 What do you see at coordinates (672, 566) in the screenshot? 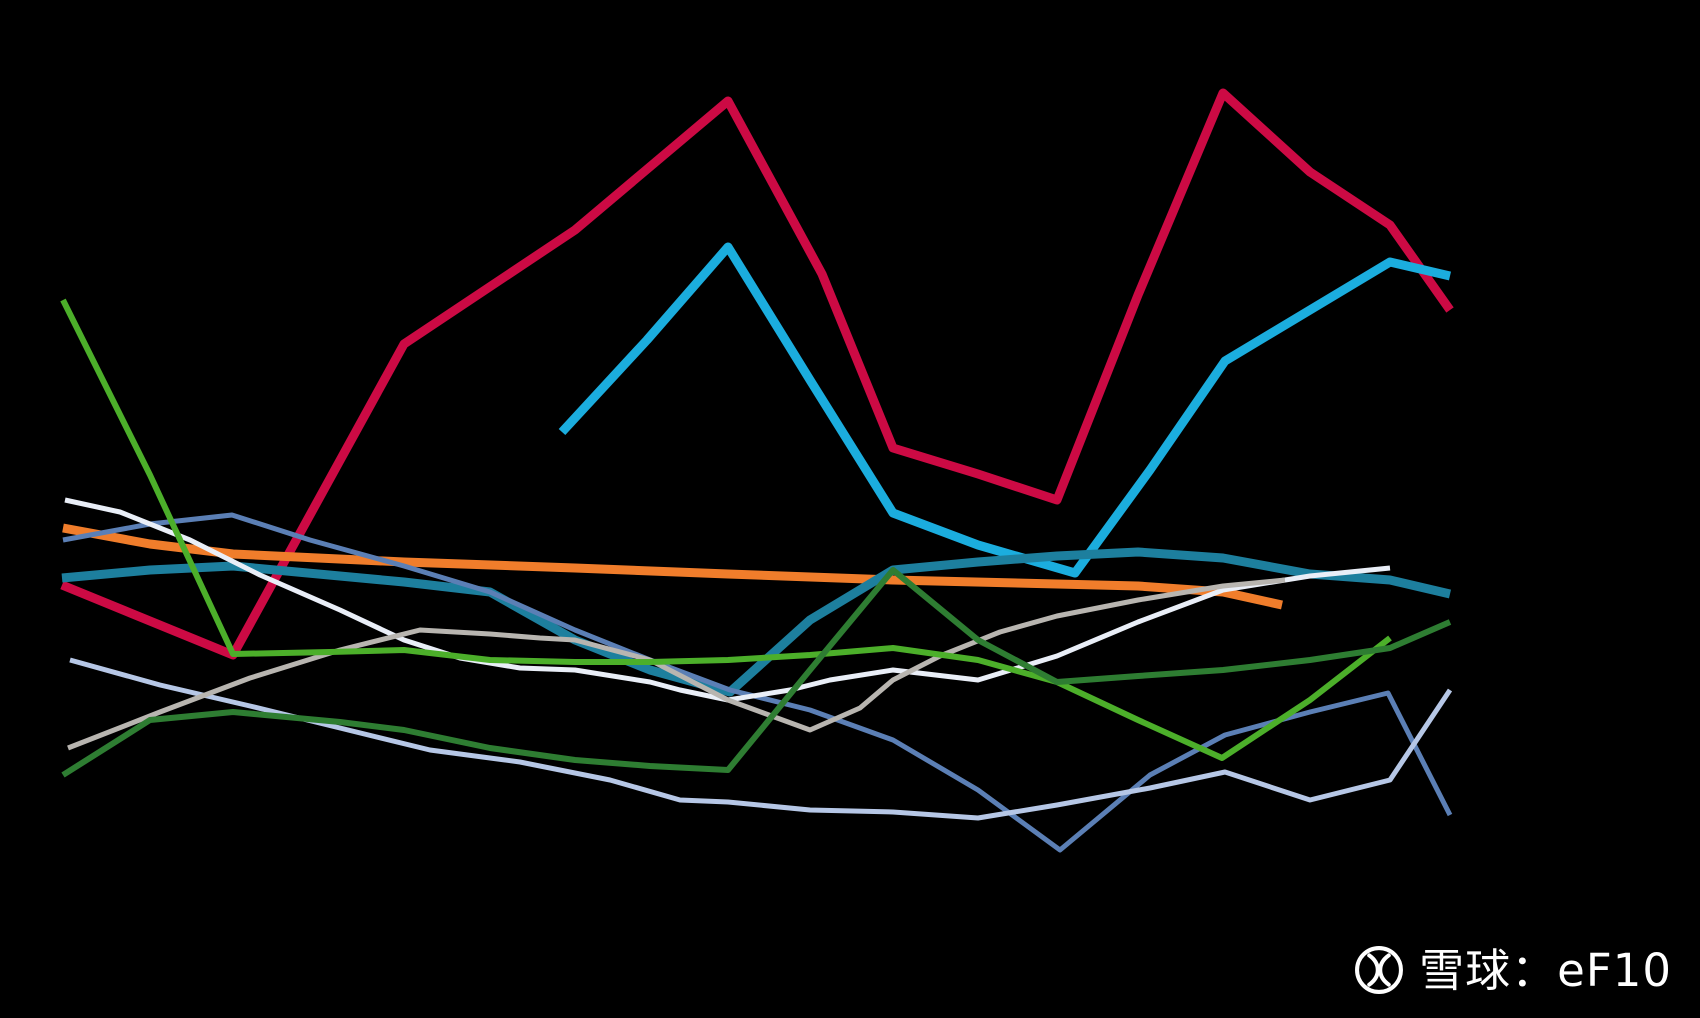
I see `series-line-orange-series` at bounding box center [672, 566].